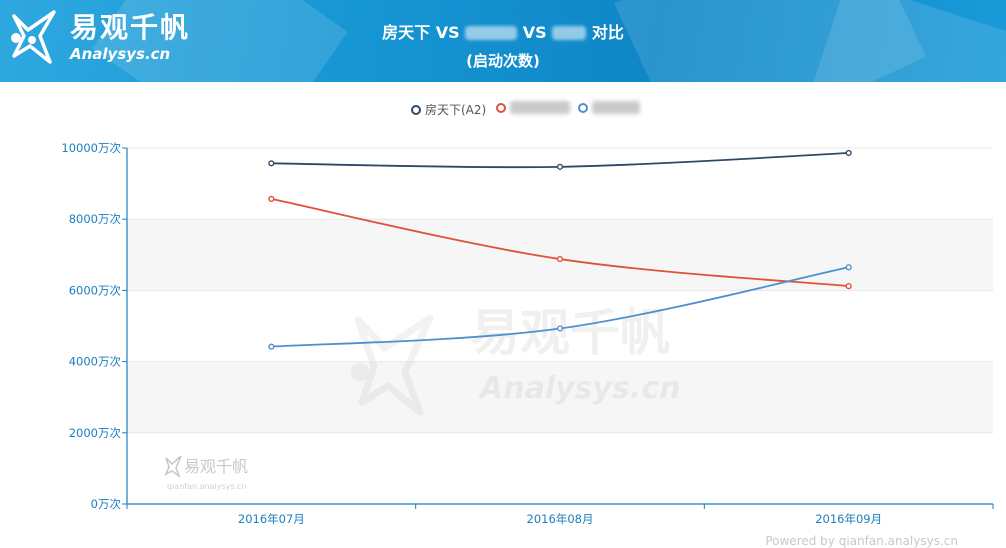  I want to click on y-tick-label: 2000万次, so click(95, 433).